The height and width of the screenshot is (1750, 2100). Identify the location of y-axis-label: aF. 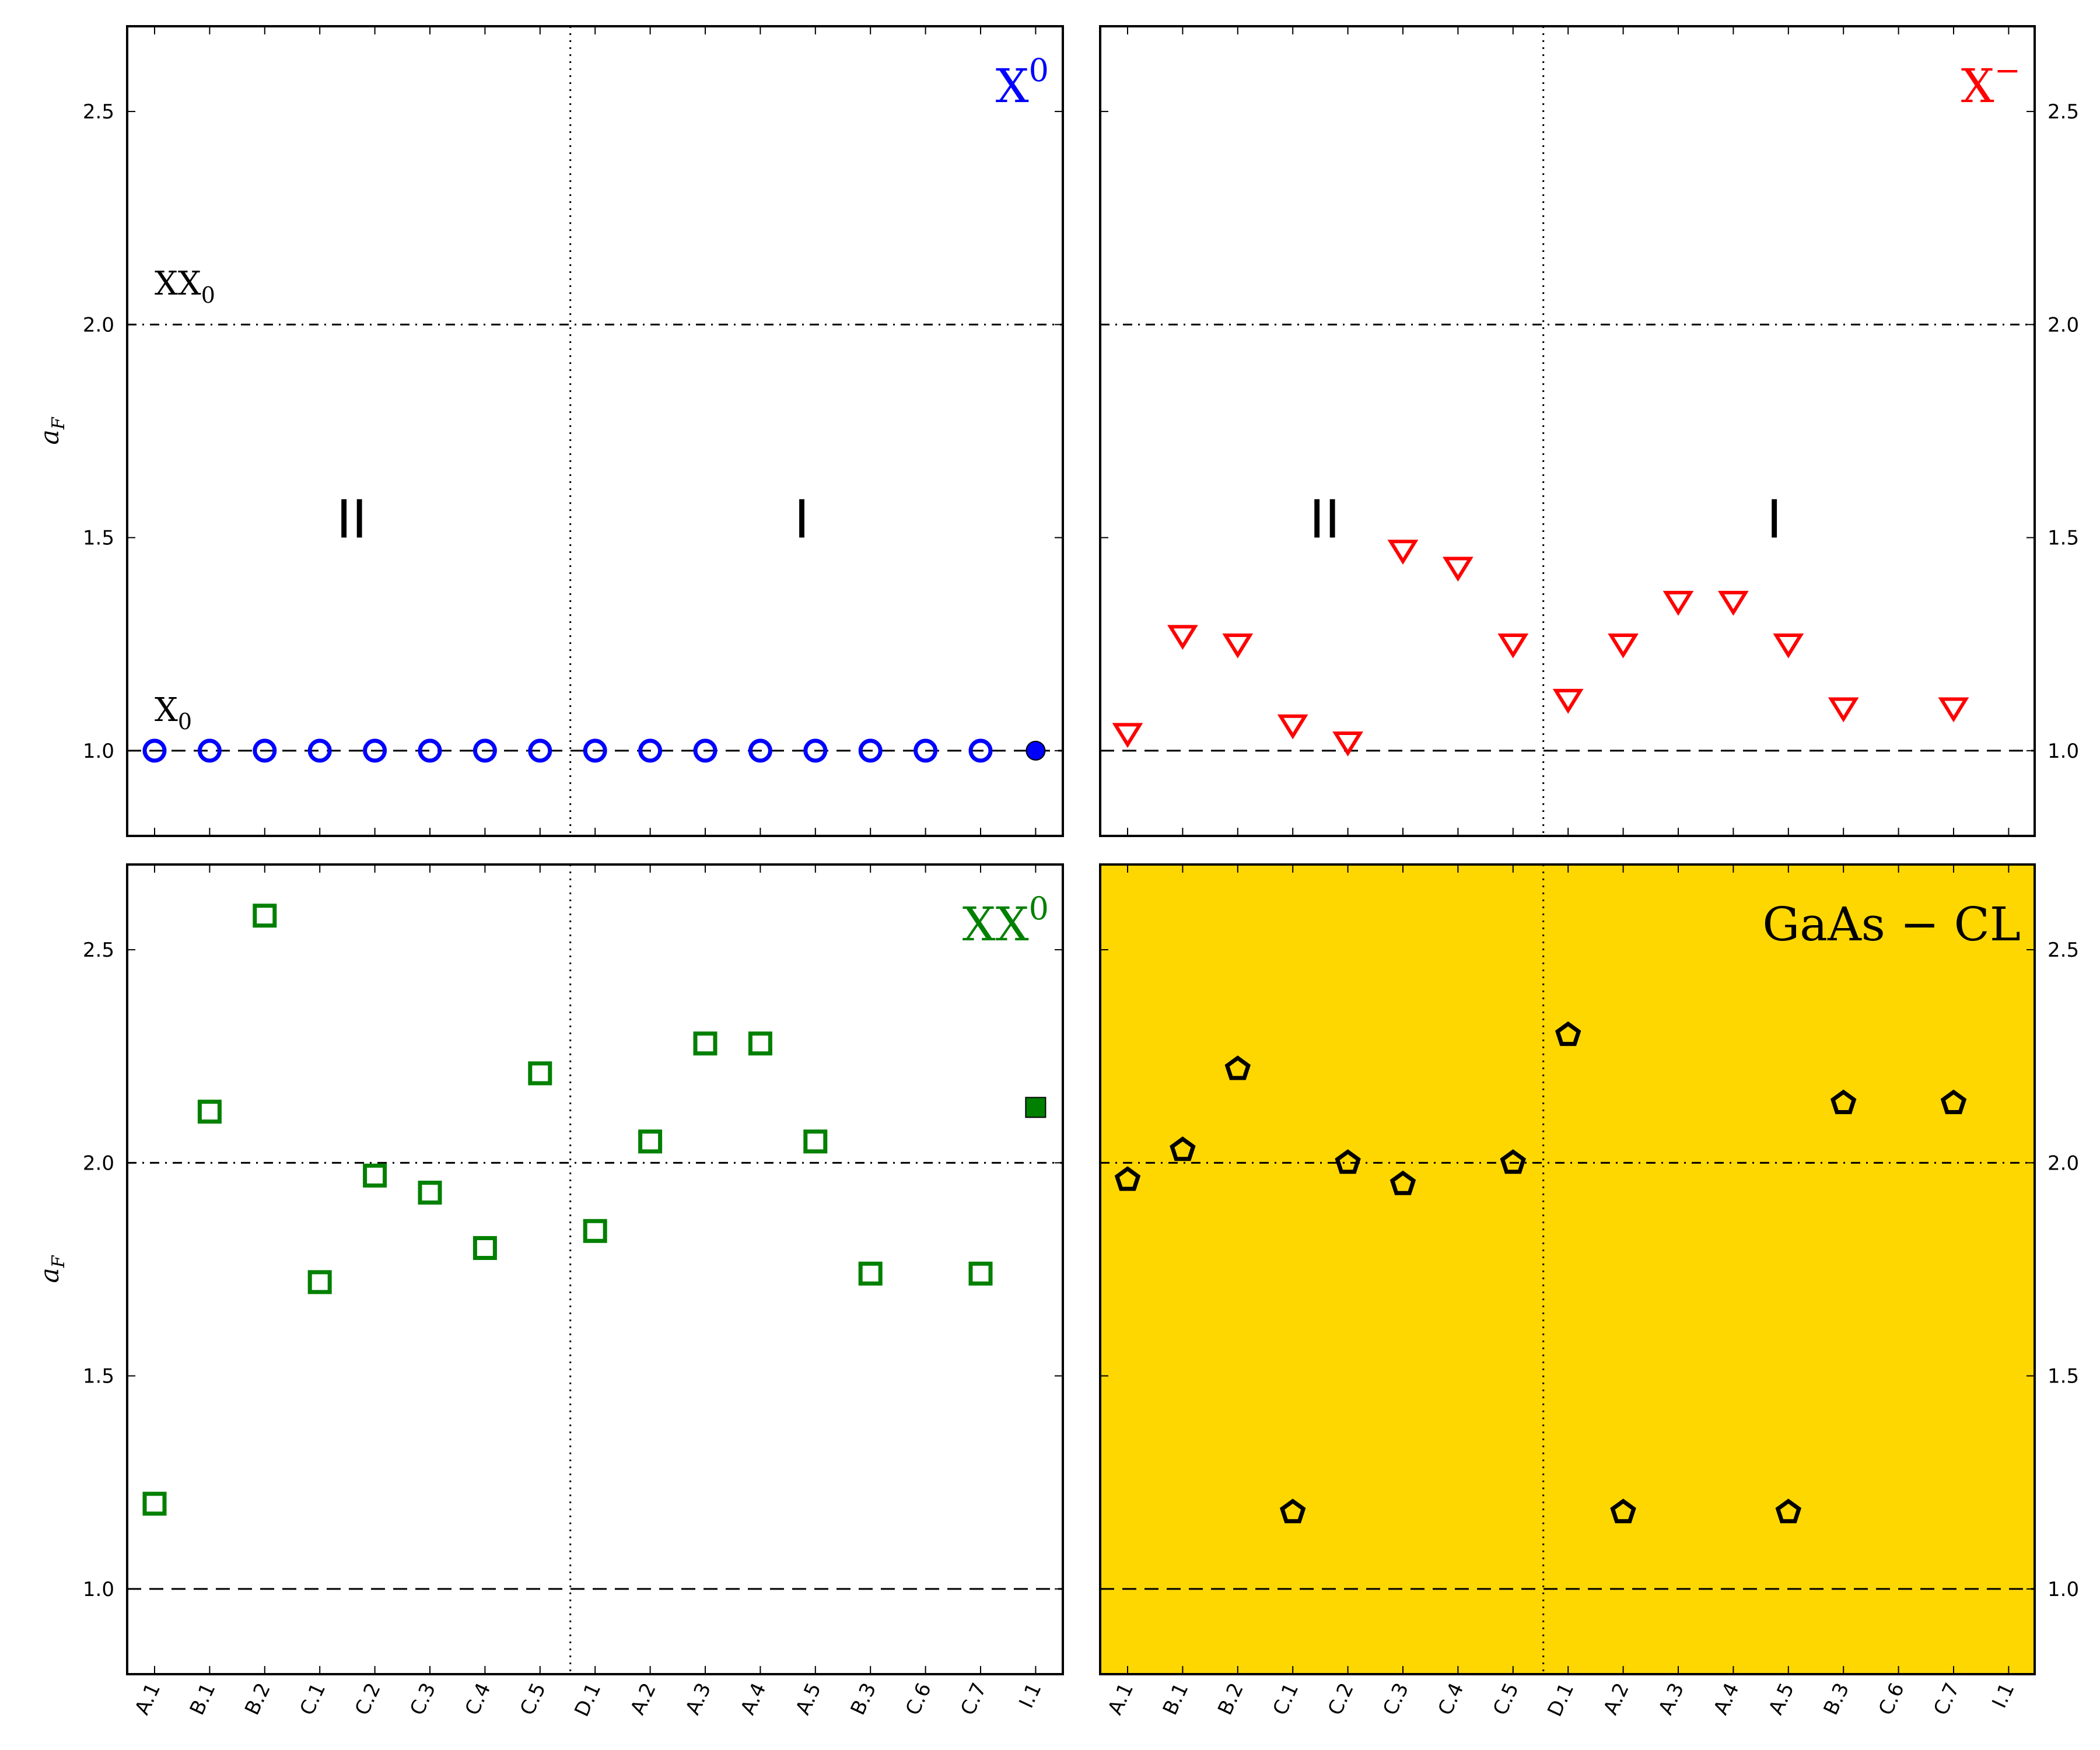
(52, 430).